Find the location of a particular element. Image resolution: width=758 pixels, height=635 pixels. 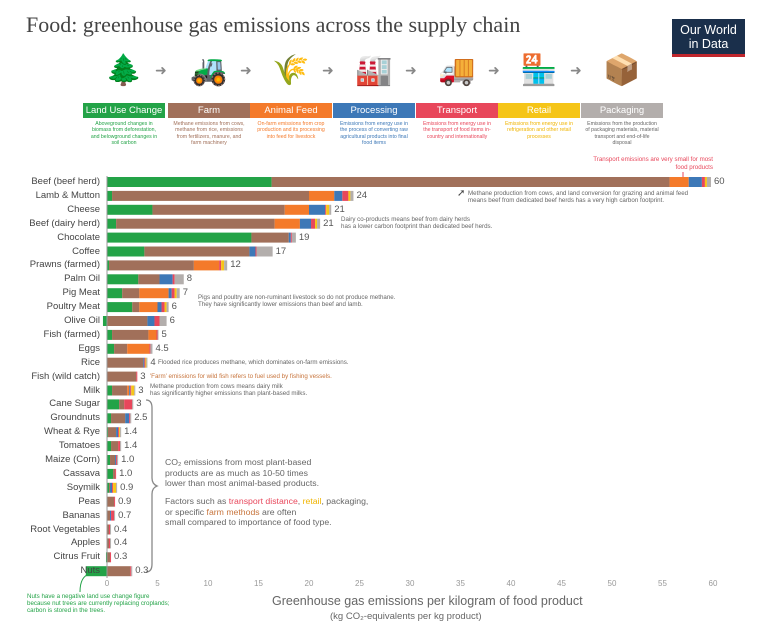

category-label: Beef (dairy herd) is located at coordinates (64, 223).